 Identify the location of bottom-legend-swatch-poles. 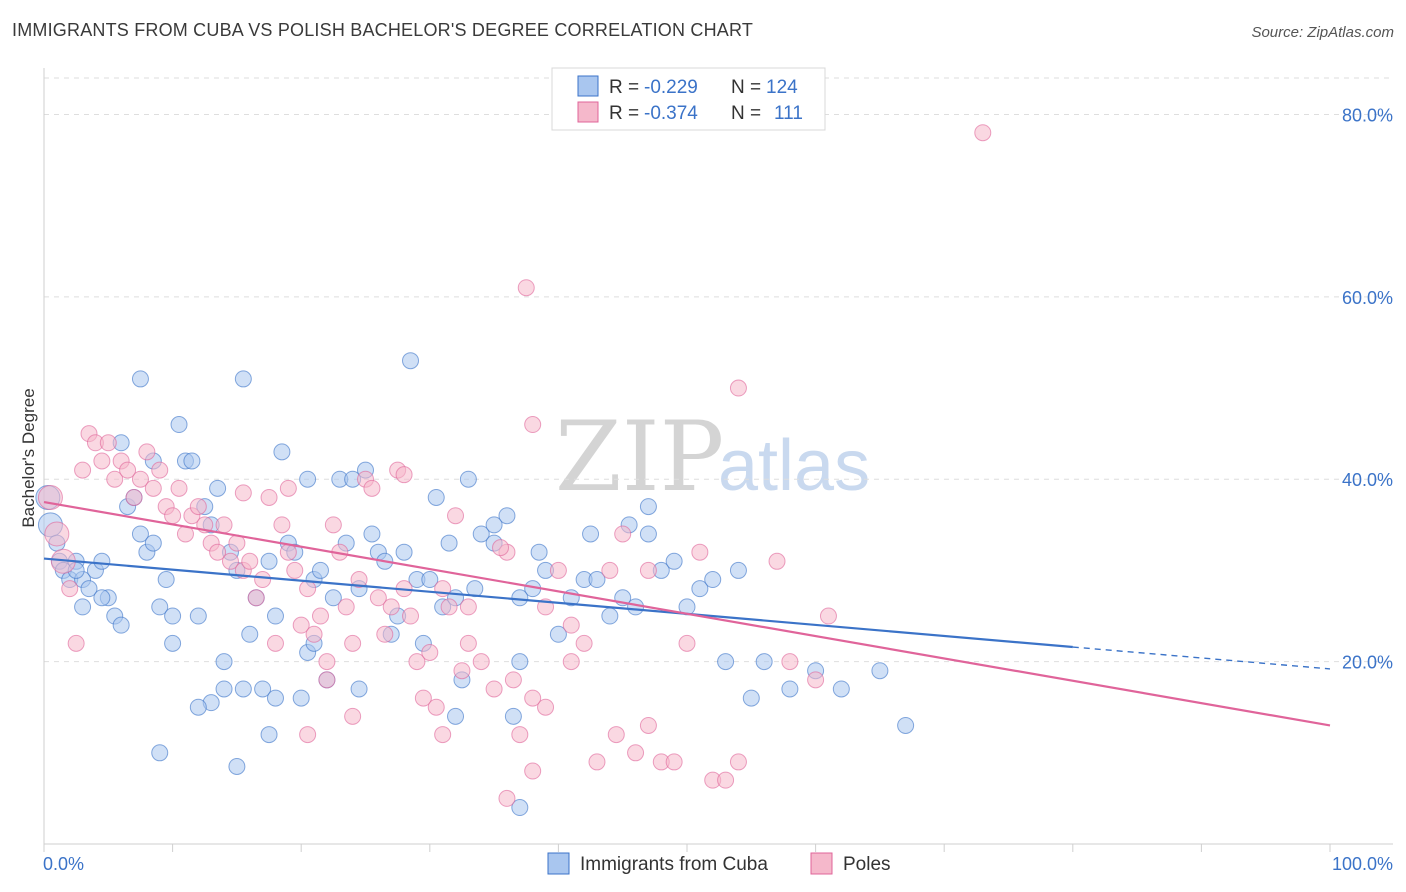
(821, 863).